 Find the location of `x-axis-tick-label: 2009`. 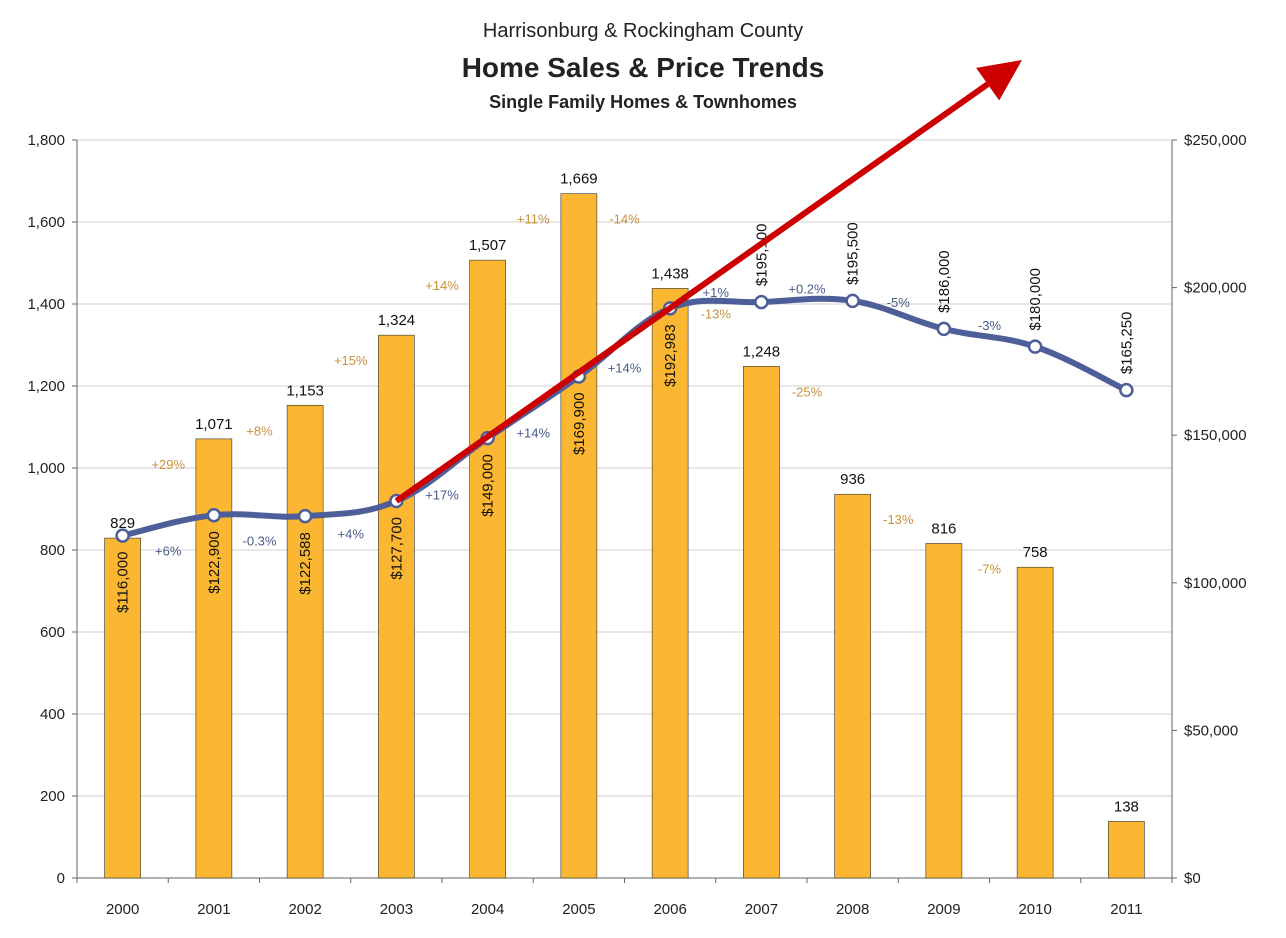

x-axis-tick-label: 2009 is located at coordinates (943, 909).